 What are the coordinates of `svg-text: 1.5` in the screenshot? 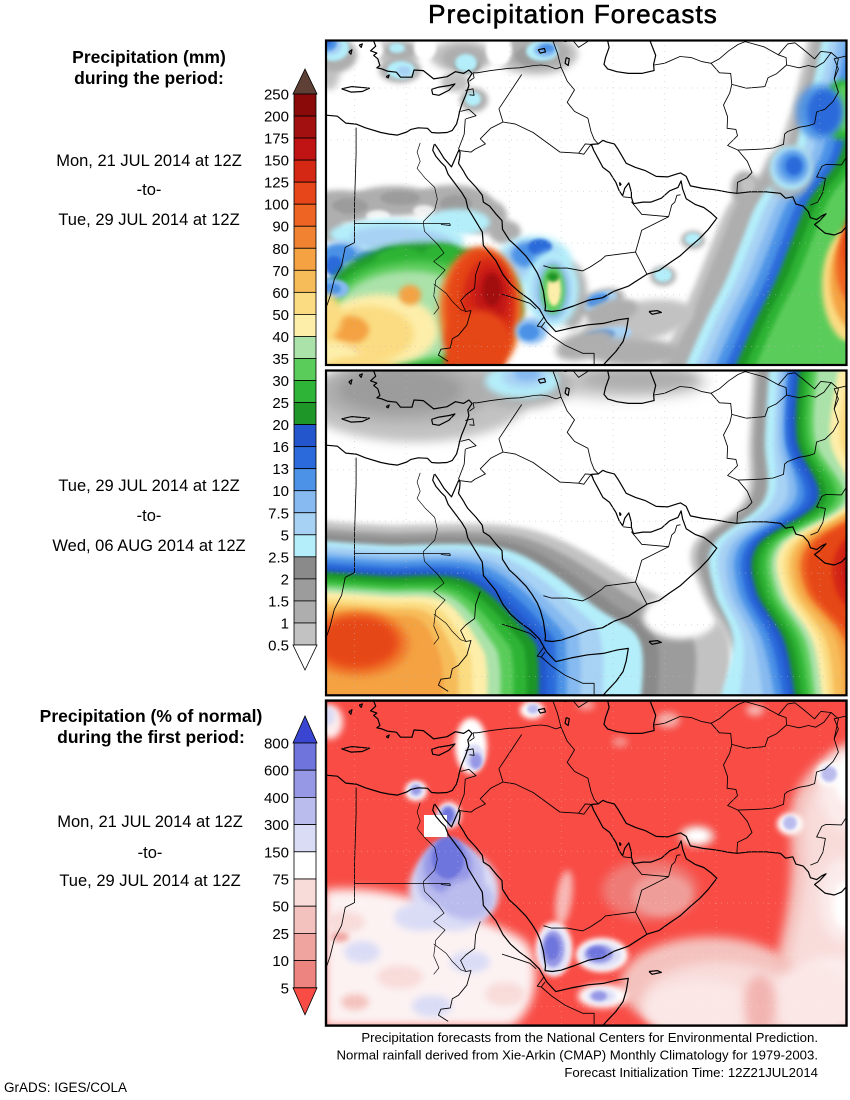 It's located at (278, 601).